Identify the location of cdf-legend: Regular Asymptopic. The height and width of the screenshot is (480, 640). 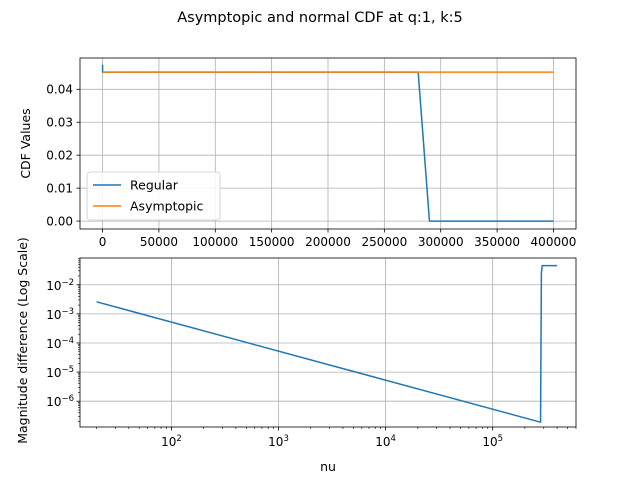
(153, 196).